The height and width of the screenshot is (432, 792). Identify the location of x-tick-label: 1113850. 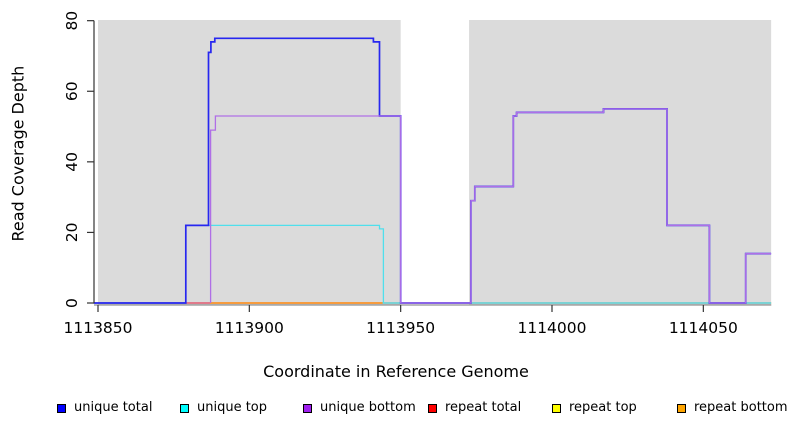
(97, 328).